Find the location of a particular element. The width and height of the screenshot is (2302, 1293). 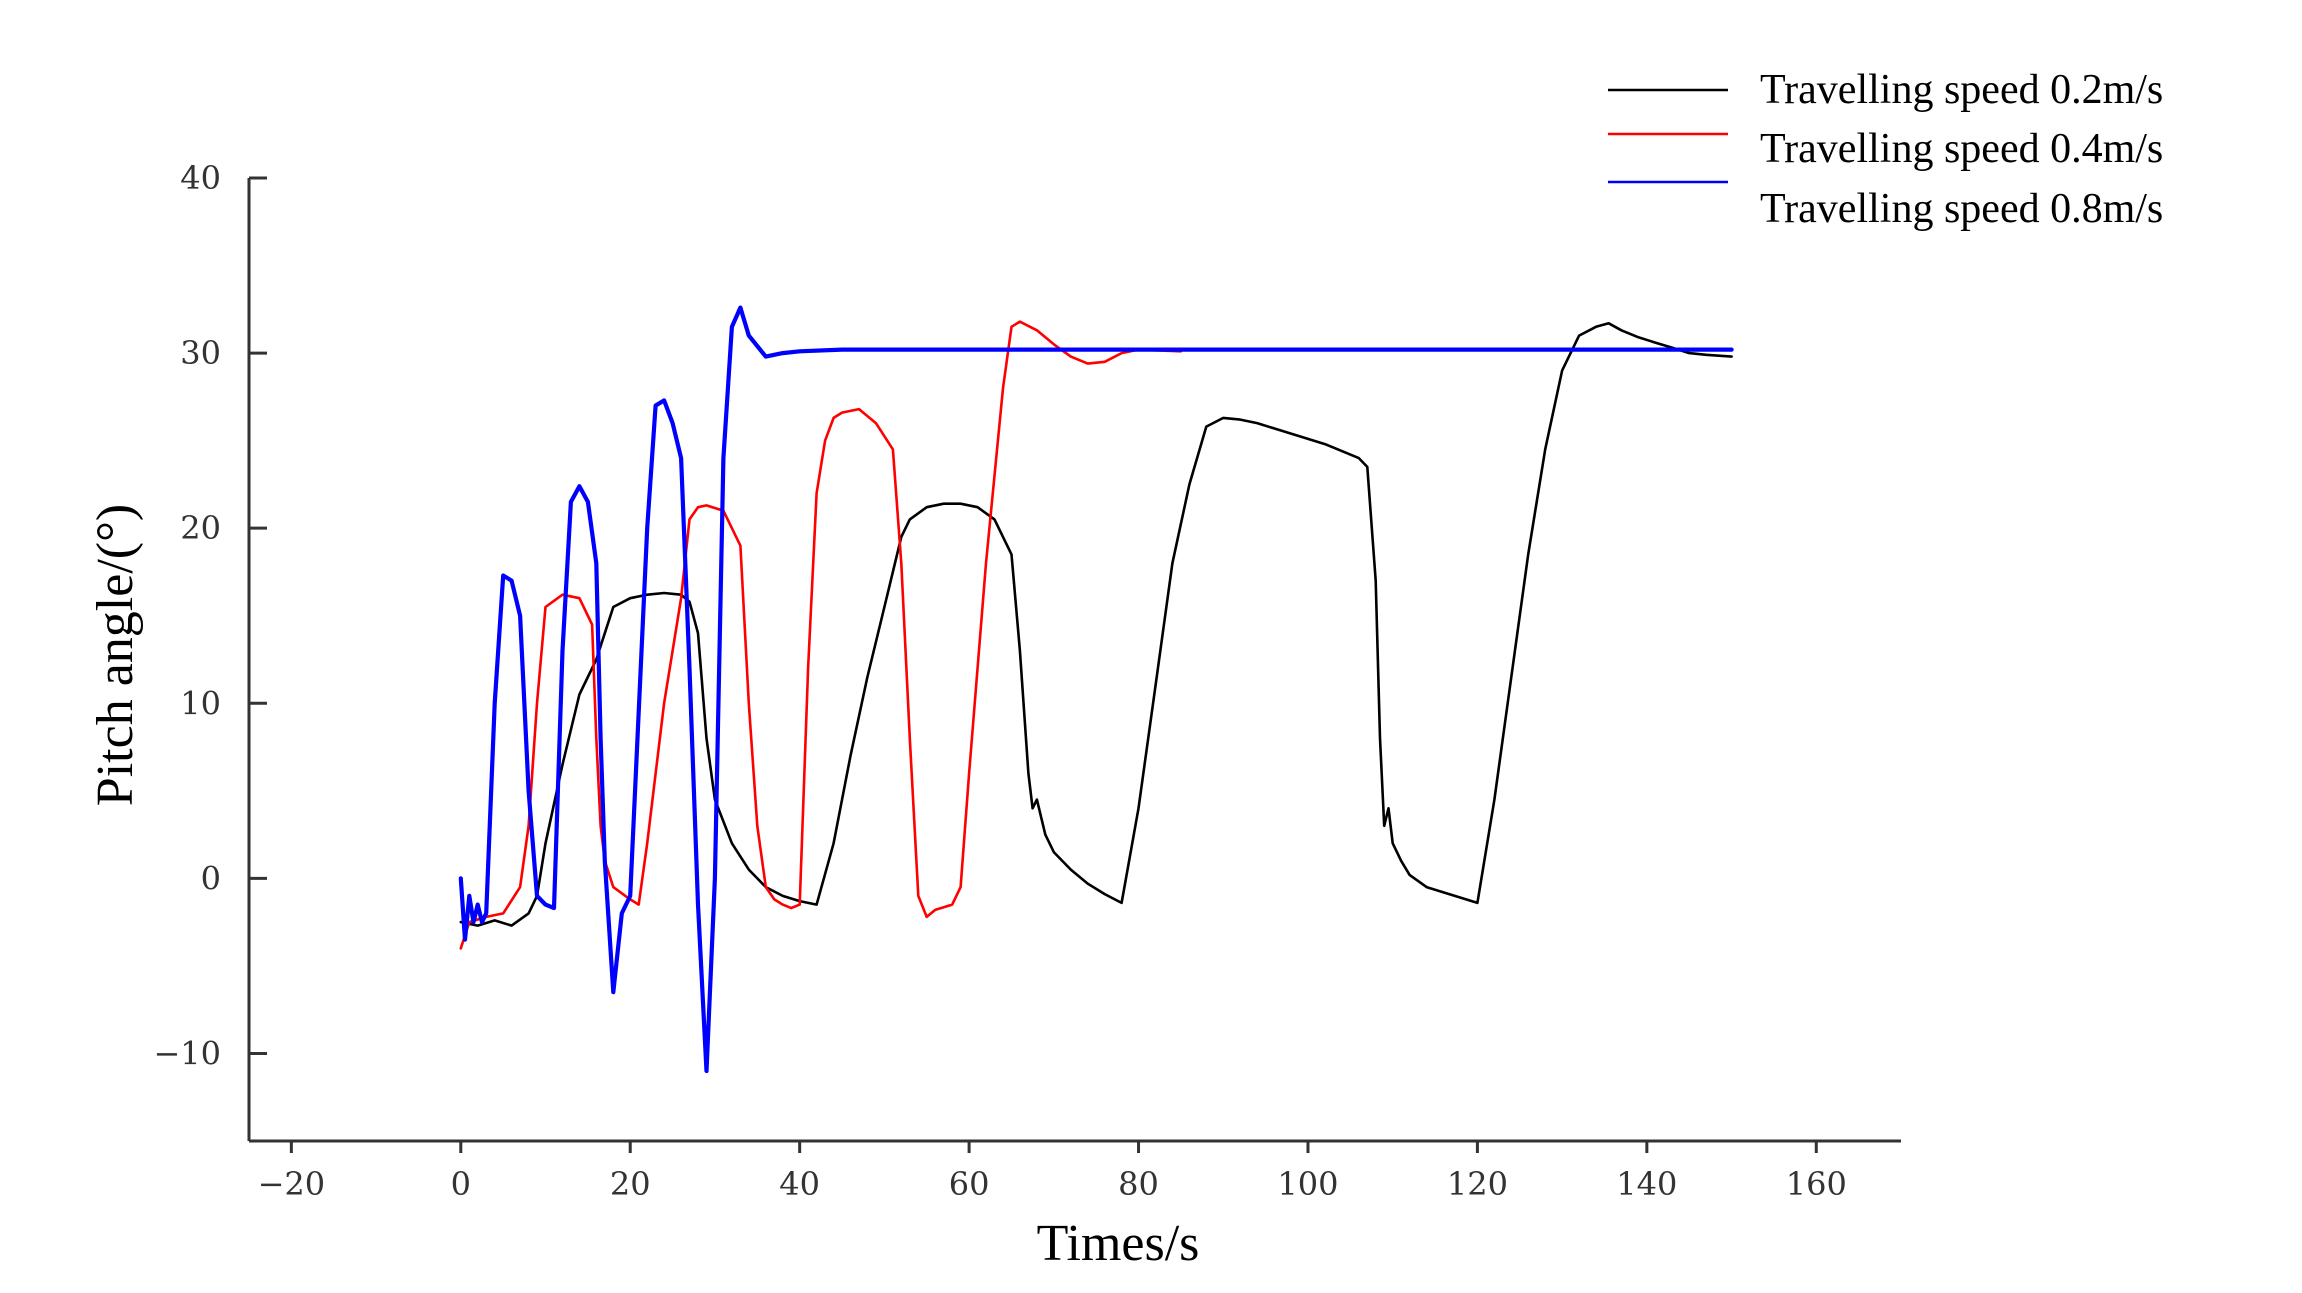

legend-item-2: Travelling speed 0.8m/s is located at coordinates (1885, 206).